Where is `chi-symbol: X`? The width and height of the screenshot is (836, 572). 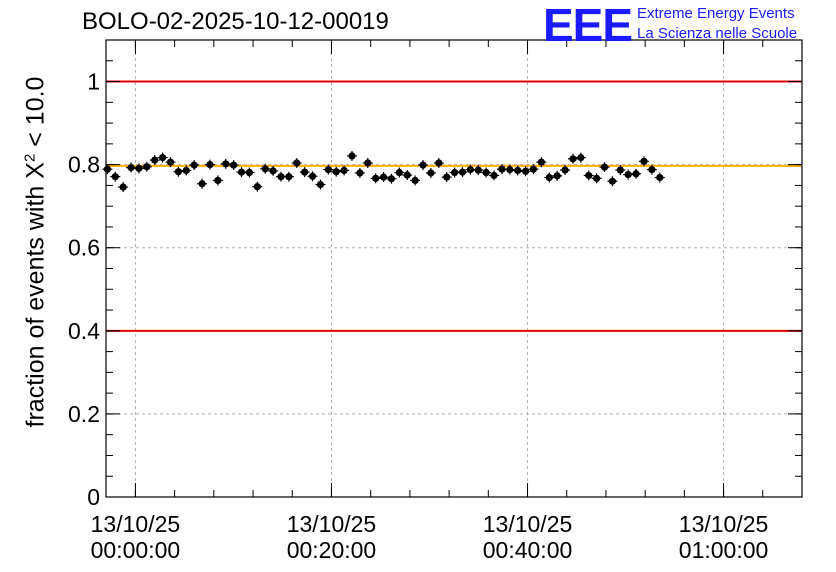 chi-symbol: X is located at coordinates (35, 170).